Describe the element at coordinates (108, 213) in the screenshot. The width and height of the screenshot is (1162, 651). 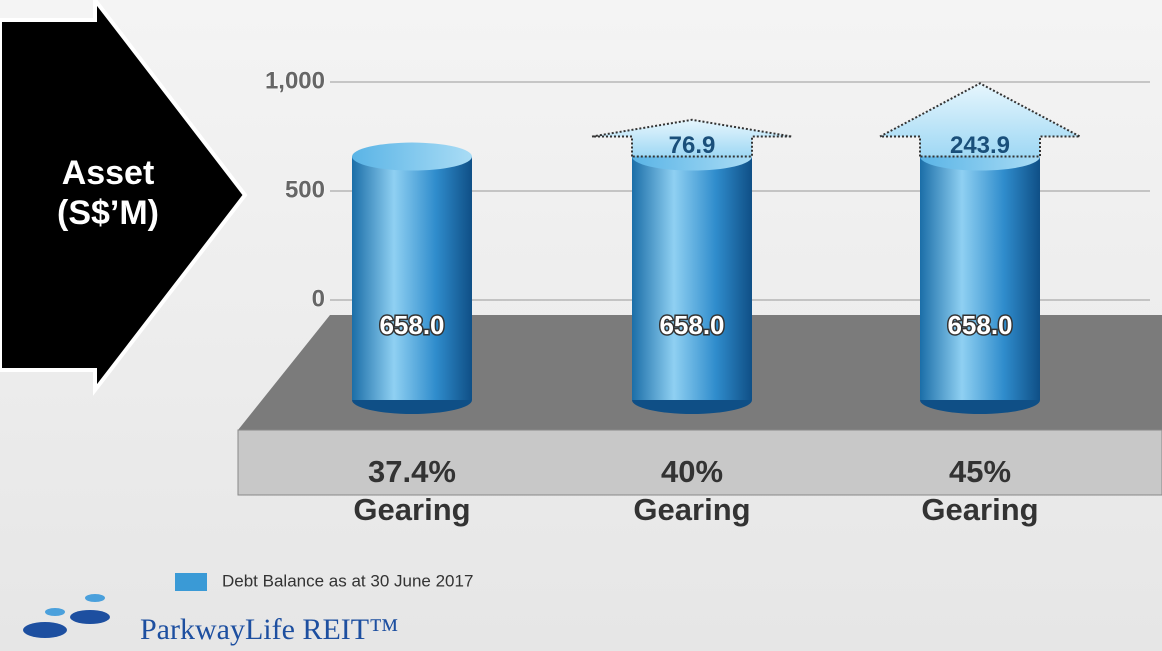
I see `y-label-2: (S$’M)` at that location.